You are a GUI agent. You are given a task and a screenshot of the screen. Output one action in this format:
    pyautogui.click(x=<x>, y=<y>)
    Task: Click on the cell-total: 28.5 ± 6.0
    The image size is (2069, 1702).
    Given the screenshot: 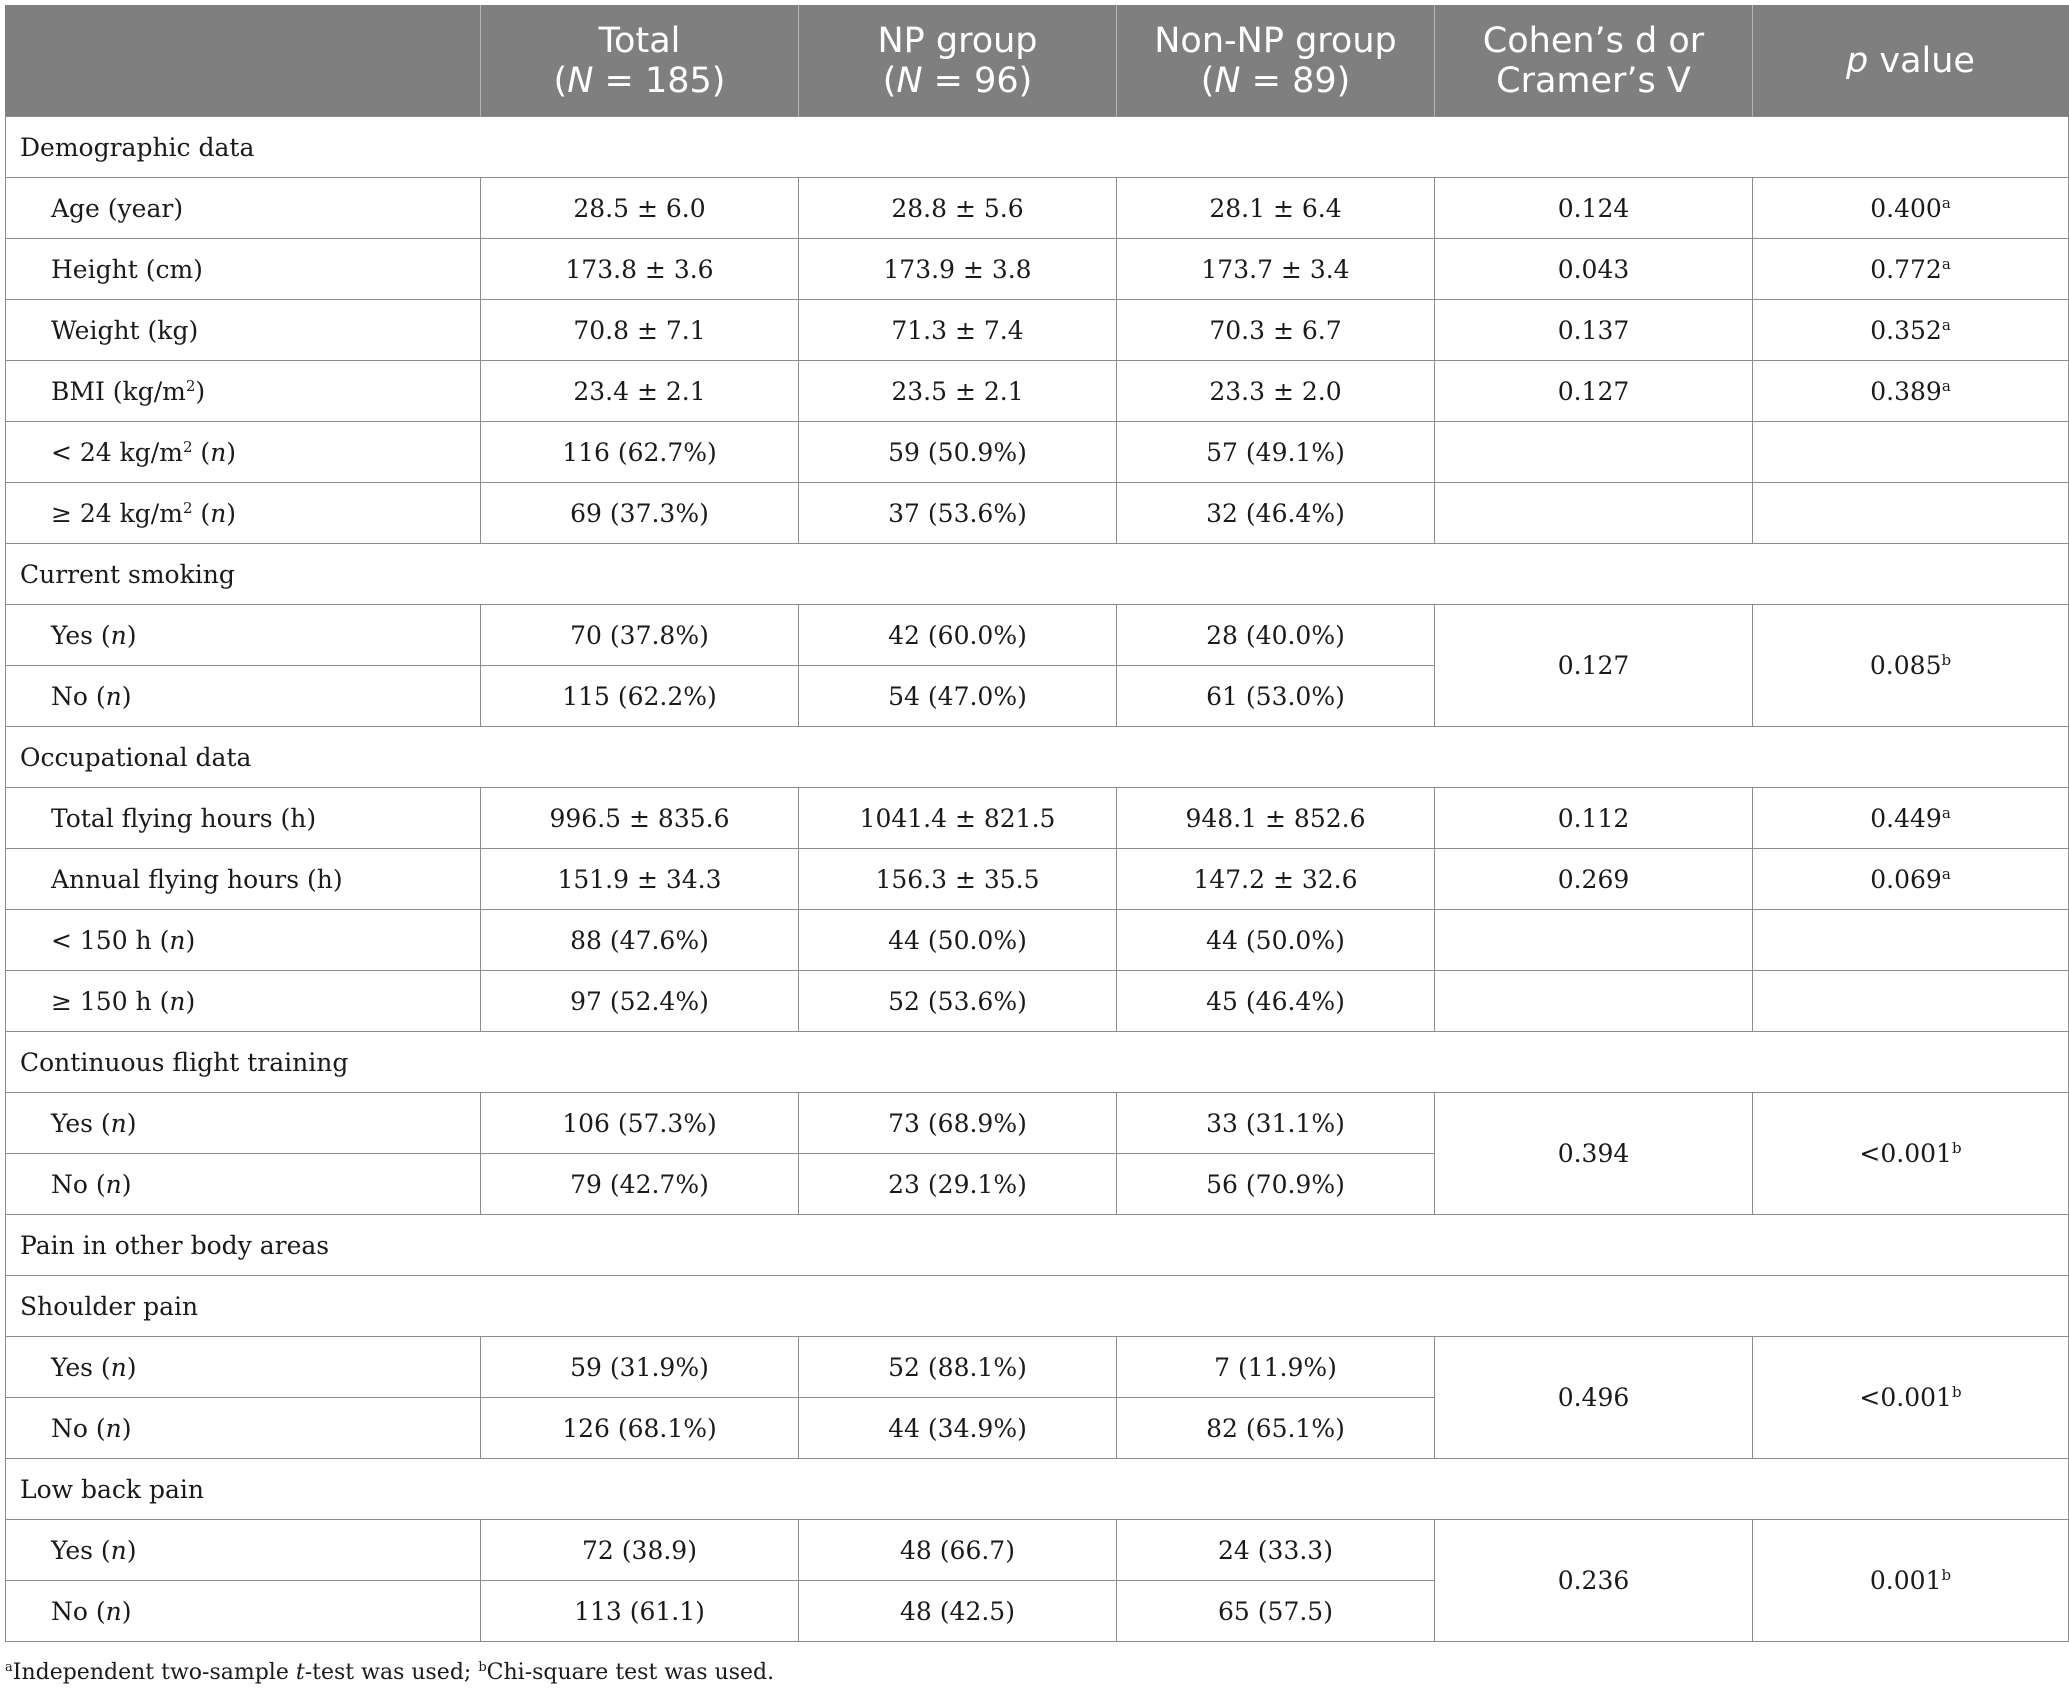 What is the action you would take?
    pyautogui.click(x=639, y=208)
    